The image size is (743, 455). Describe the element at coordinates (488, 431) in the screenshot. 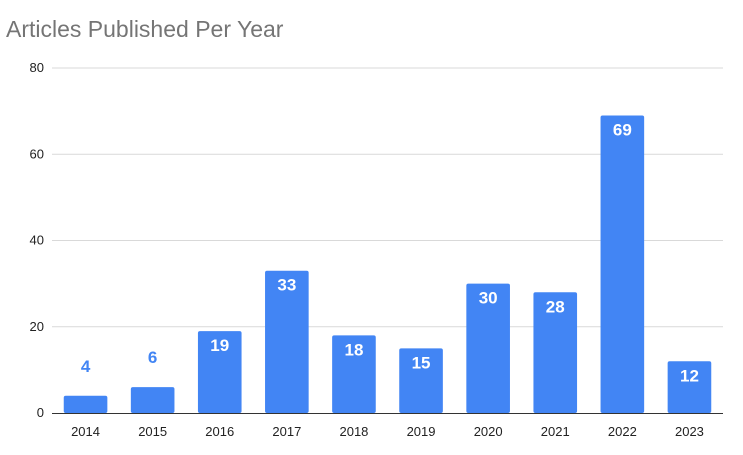

I see `x-tick-label: 2020` at that location.